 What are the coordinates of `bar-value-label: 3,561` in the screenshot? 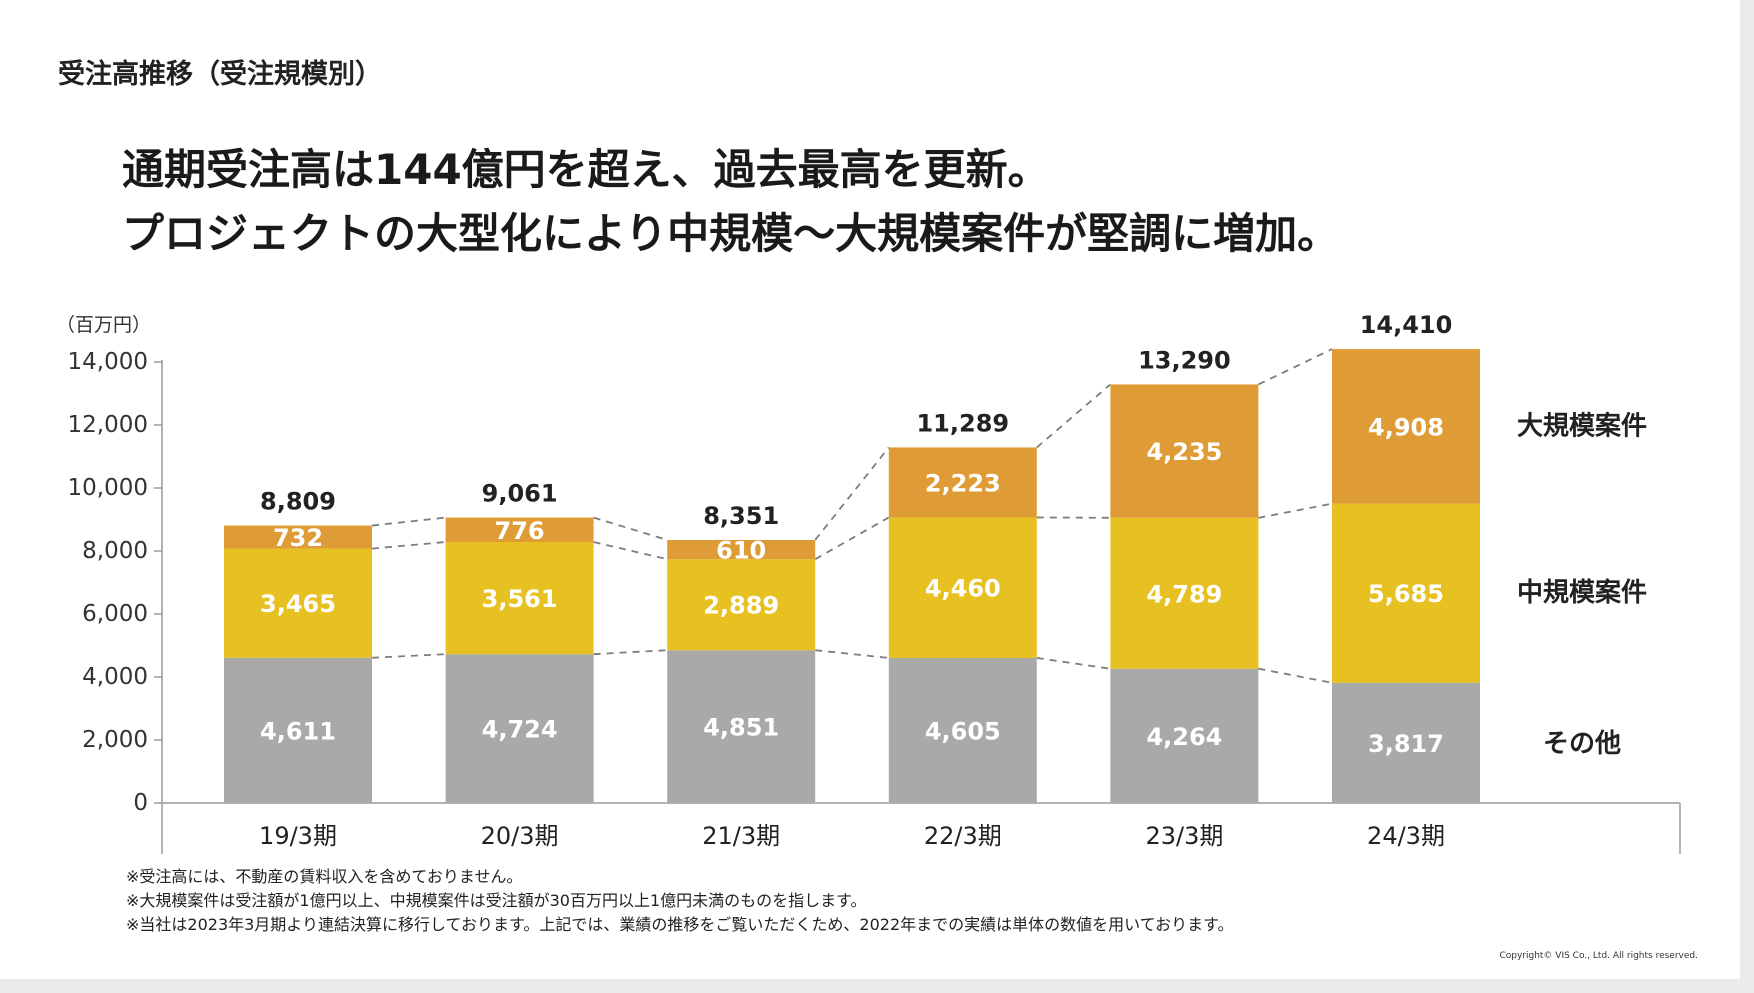 It's located at (520, 599).